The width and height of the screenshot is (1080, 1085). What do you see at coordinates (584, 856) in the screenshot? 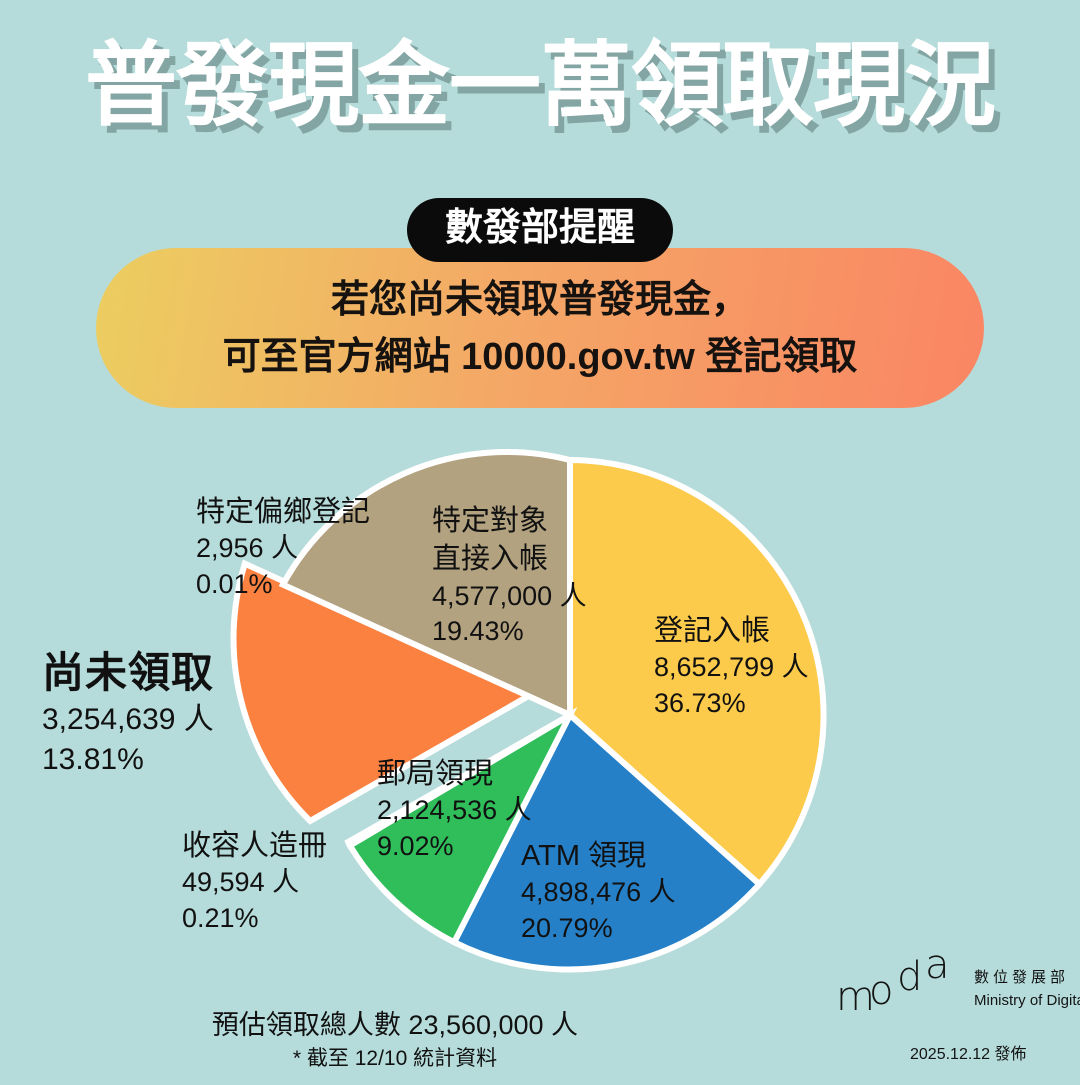
I see `slice-label-atm-name: ATM 領現` at bounding box center [584, 856].